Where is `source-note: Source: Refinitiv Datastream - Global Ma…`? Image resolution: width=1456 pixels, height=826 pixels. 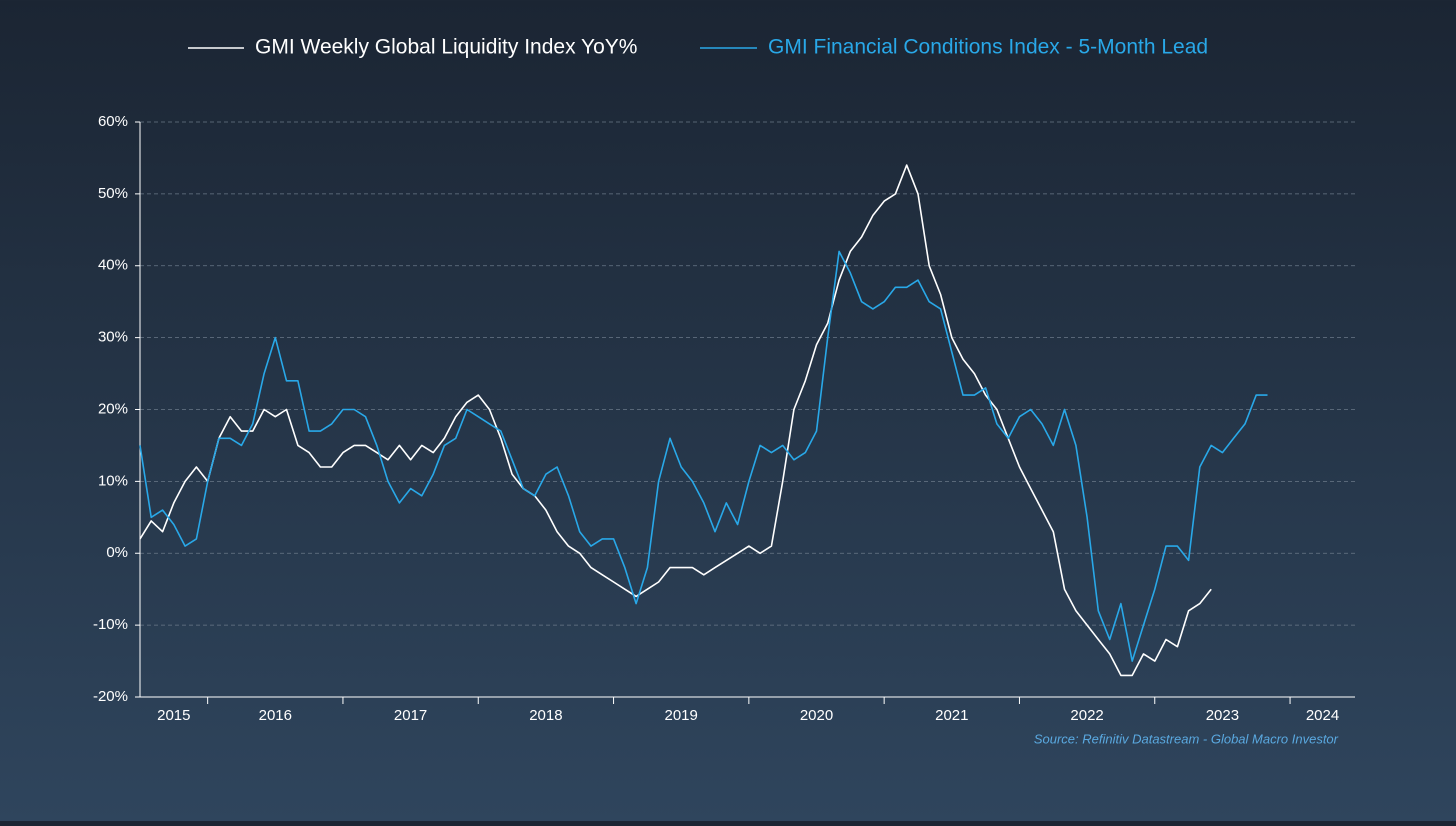
source-note: Source: Refinitiv Datastream - Global Ma… is located at coordinates (1186, 738).